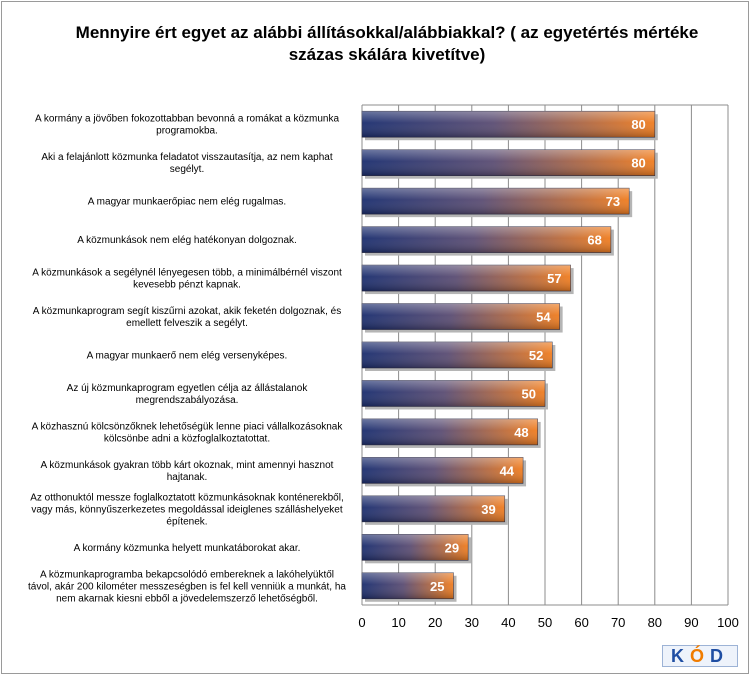 This screenshot has height=675, width=750. What do you see at coordinates (618, 622) in the screenshot?
I see `x-tick-label: 70` at bounding box center [618, 622].